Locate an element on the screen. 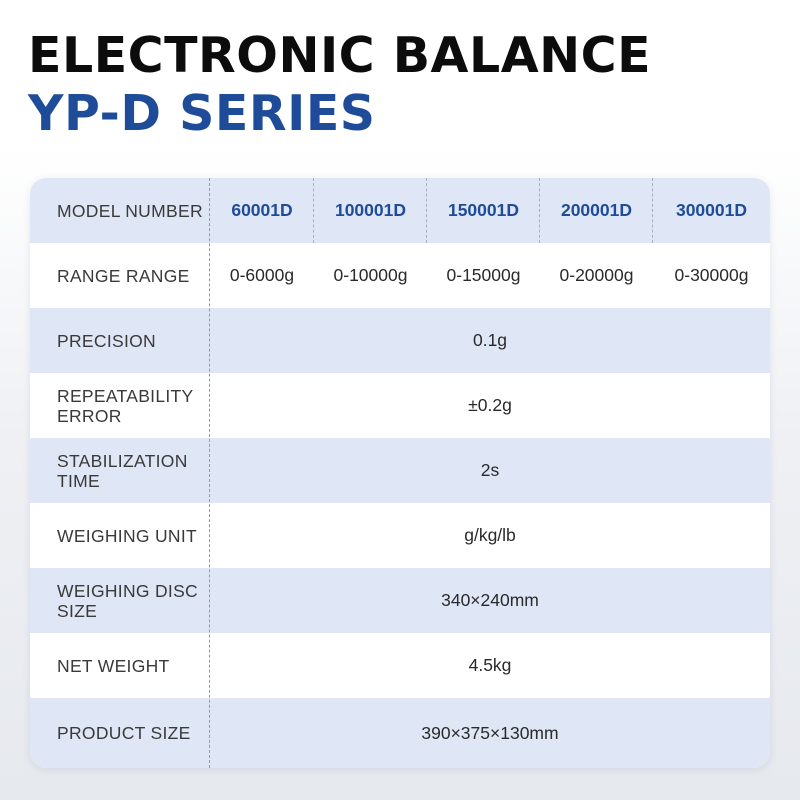 This screenshot has height=800, width=800. model-cell: 100001D is located at coordinates (370, 210).